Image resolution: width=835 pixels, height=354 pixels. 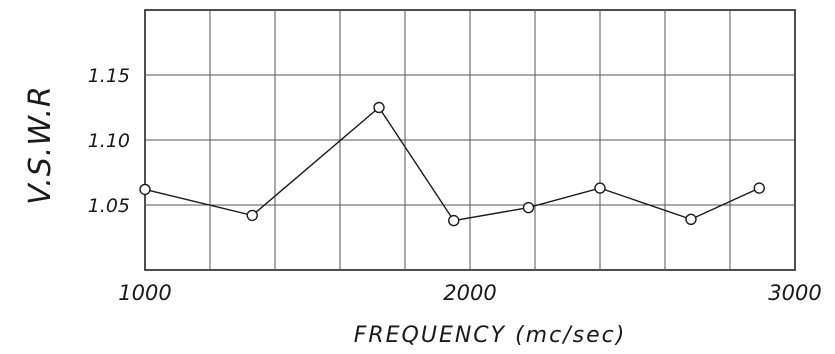 What do you see at coordinates (109, 141) in the screenshot?
I see `y-tick-label: 1.10` at bounding box center [109, 141].